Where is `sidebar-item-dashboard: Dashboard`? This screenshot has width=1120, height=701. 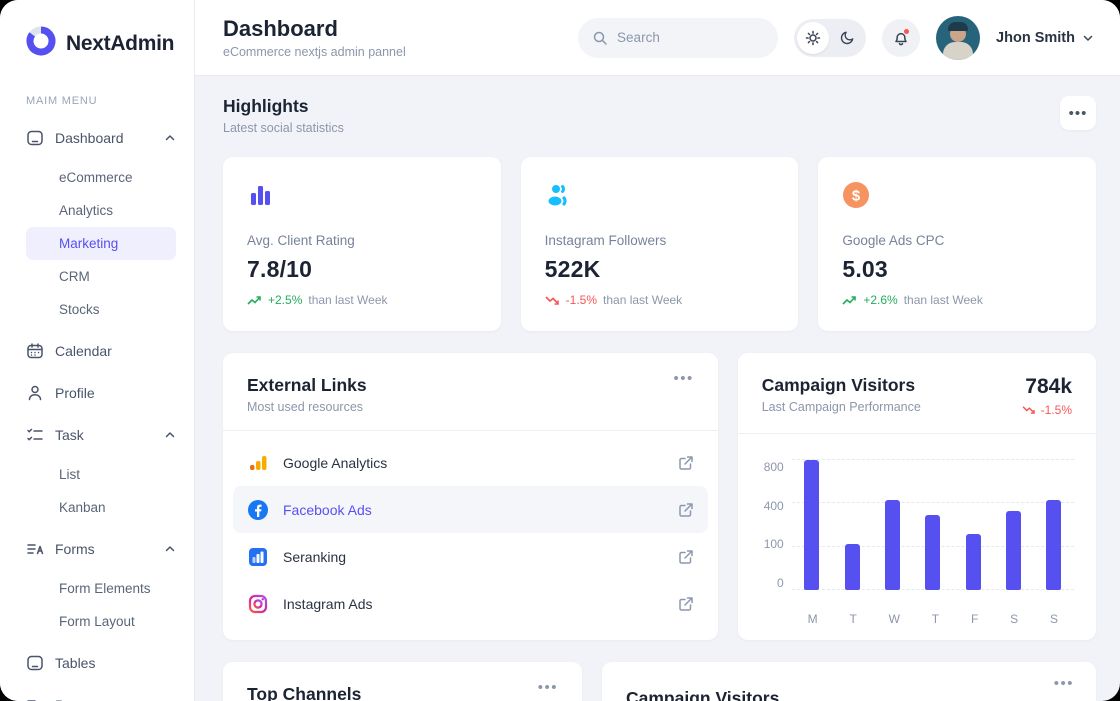 sidebar-item-dashboard: Dashboard is located at coordinates (101, 138).